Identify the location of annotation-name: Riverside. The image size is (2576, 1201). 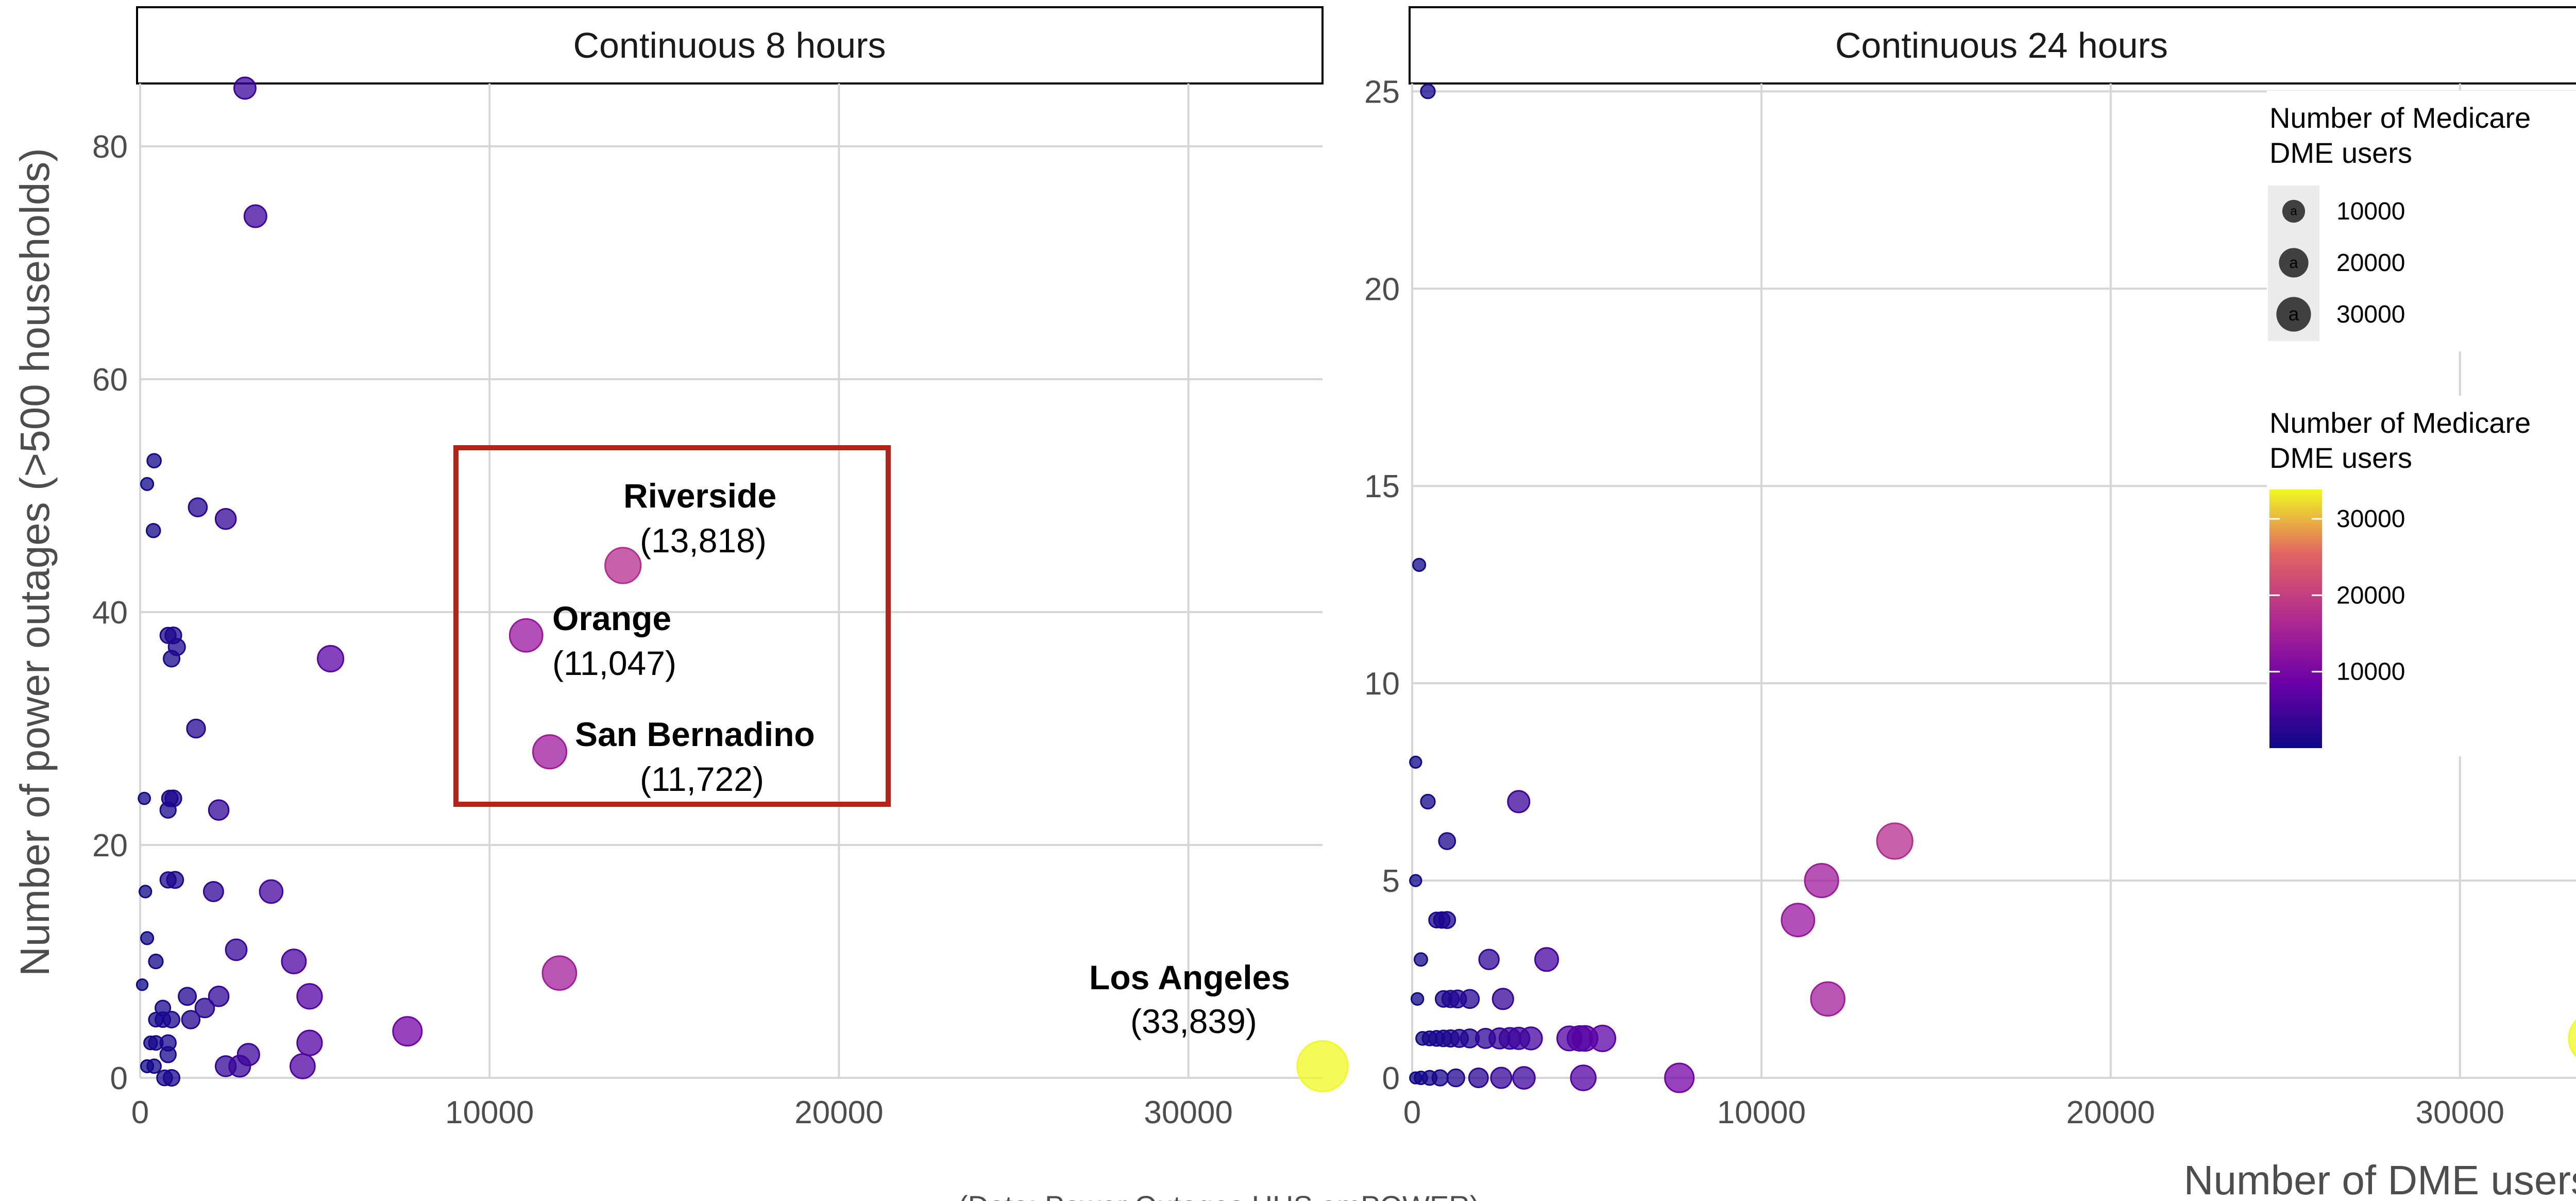
(699, 496).